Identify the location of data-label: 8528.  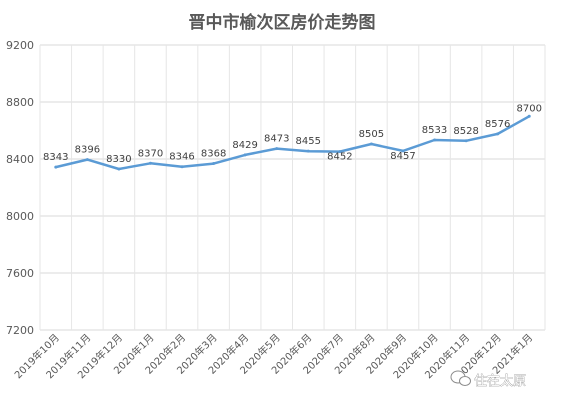
(465, 131).